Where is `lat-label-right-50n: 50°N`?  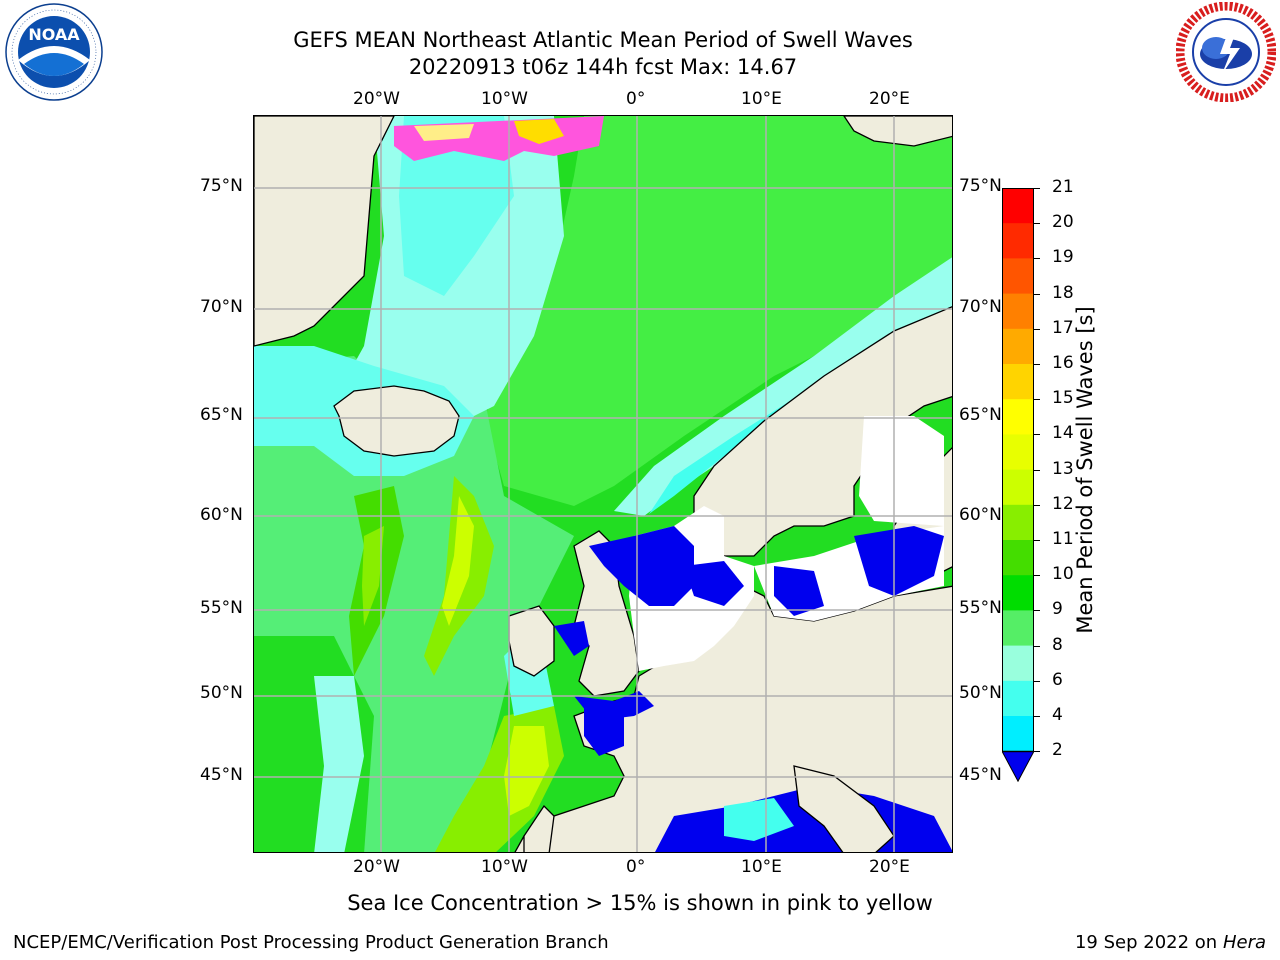 lat-label-right-50n: 50°N is located at coordinates (980, 693).